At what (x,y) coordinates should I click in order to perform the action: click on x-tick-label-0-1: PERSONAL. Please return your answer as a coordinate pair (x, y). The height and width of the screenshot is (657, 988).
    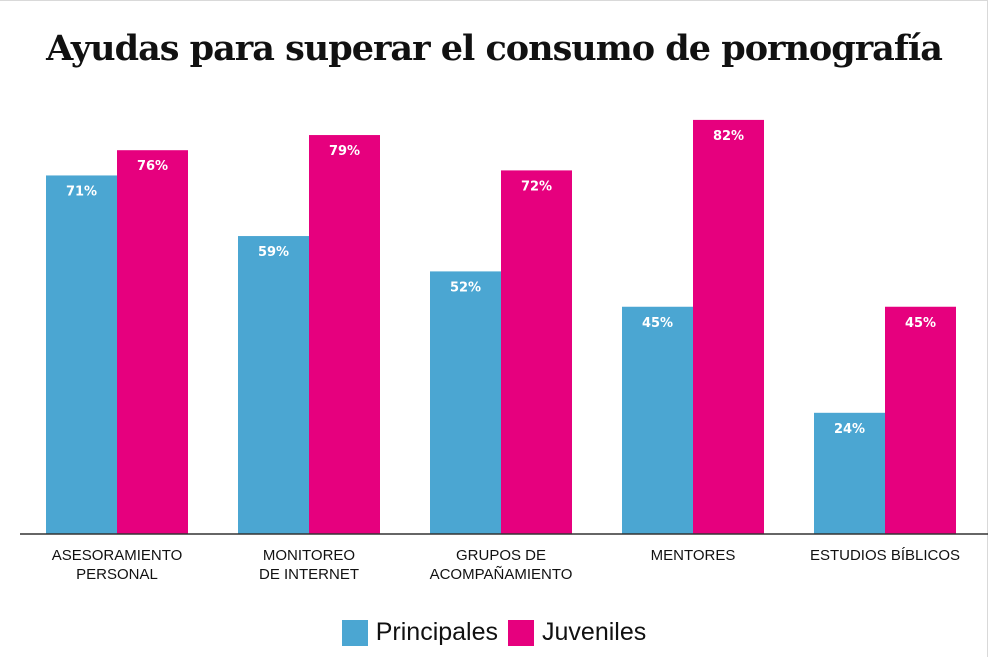
    Looking at the image, I should click on (117, 574).